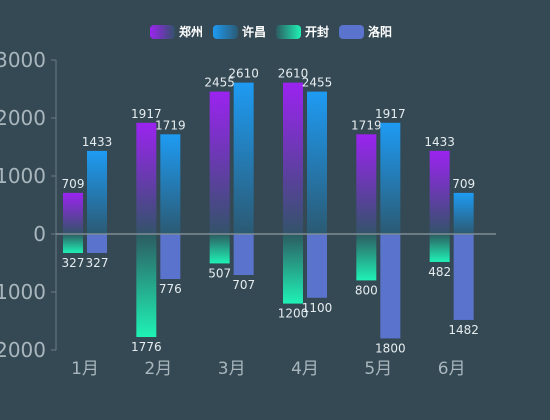 Image resolution: width=550 pixels, height=420 pixels. I want to click on legend-label-xuchang: 许昌, so click(254, 32).